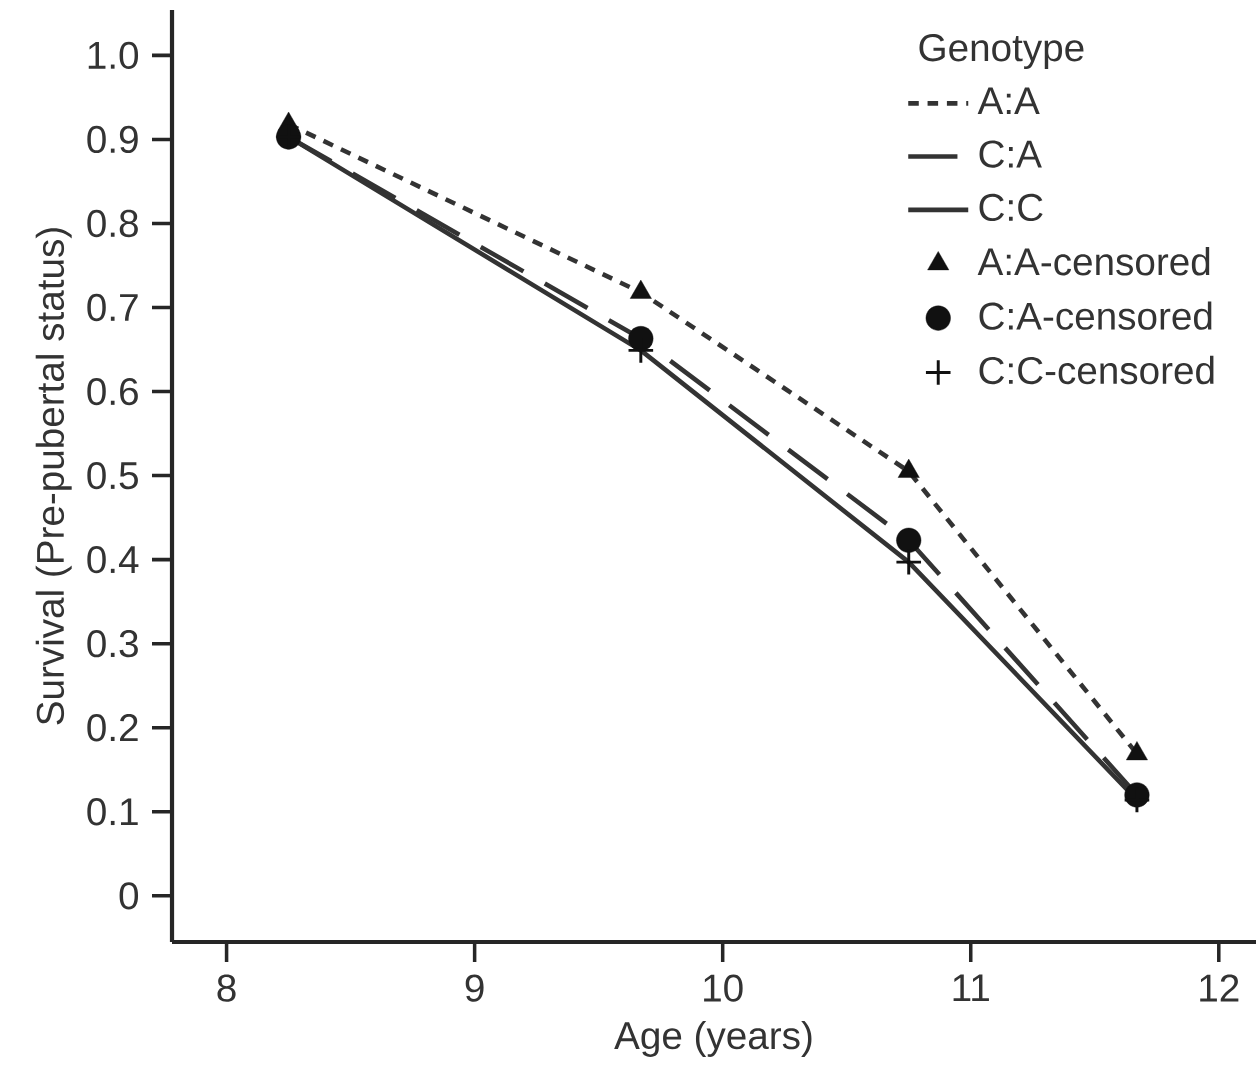  I want to click on y-tick-label: 0.3, so click(112, 644).